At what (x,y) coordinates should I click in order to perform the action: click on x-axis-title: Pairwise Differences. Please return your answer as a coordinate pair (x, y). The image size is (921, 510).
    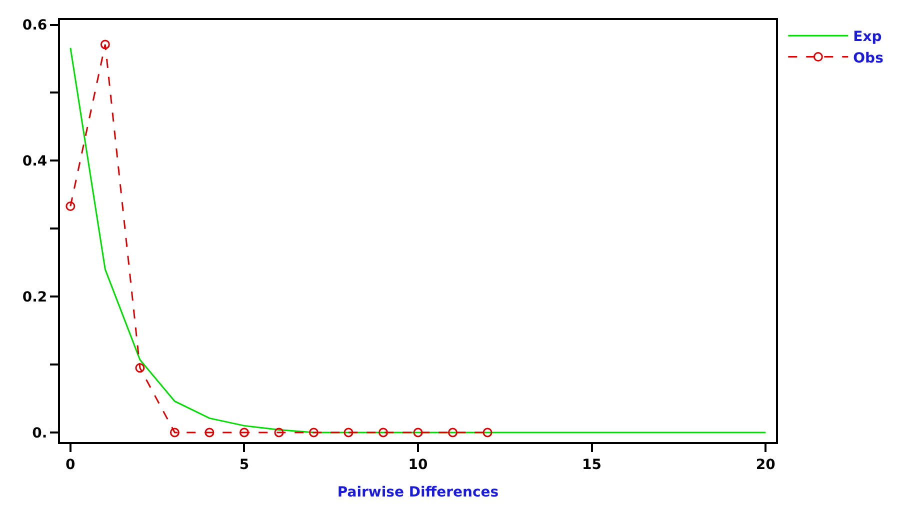
    Looking at the image, I should click on (418, 492).